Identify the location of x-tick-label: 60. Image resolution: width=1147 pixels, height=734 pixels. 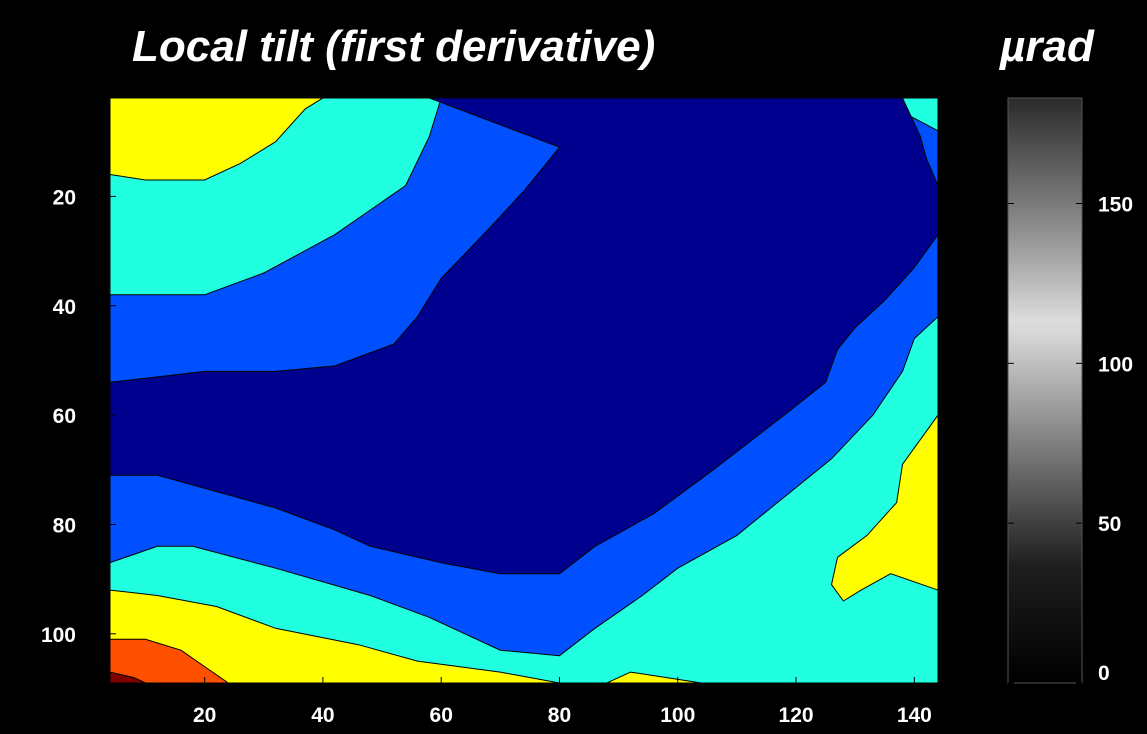
(441, 715).